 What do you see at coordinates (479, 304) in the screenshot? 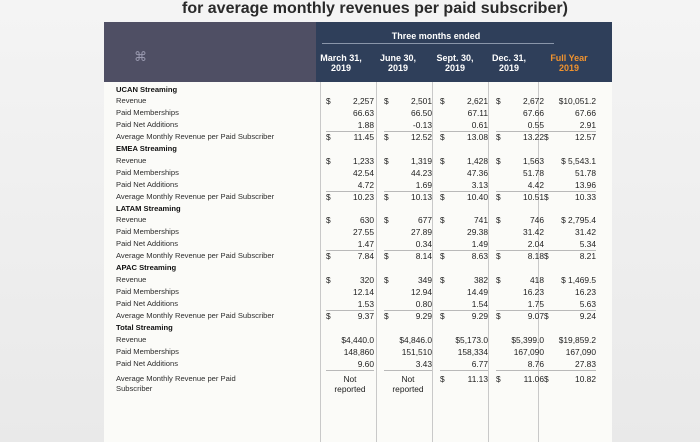
I see `cell-value: 1.54` at bounding box center [479, 304].